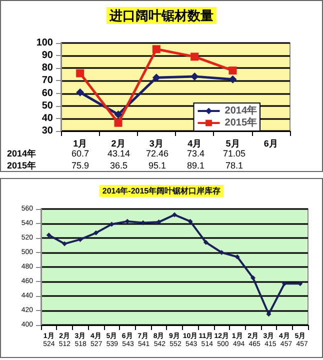 This screenshot has width=323, height=360. What do you see at coordinates (195, 165) in the screenshot?
I see `data-label: 89.1` at bounding box center [195, 165].